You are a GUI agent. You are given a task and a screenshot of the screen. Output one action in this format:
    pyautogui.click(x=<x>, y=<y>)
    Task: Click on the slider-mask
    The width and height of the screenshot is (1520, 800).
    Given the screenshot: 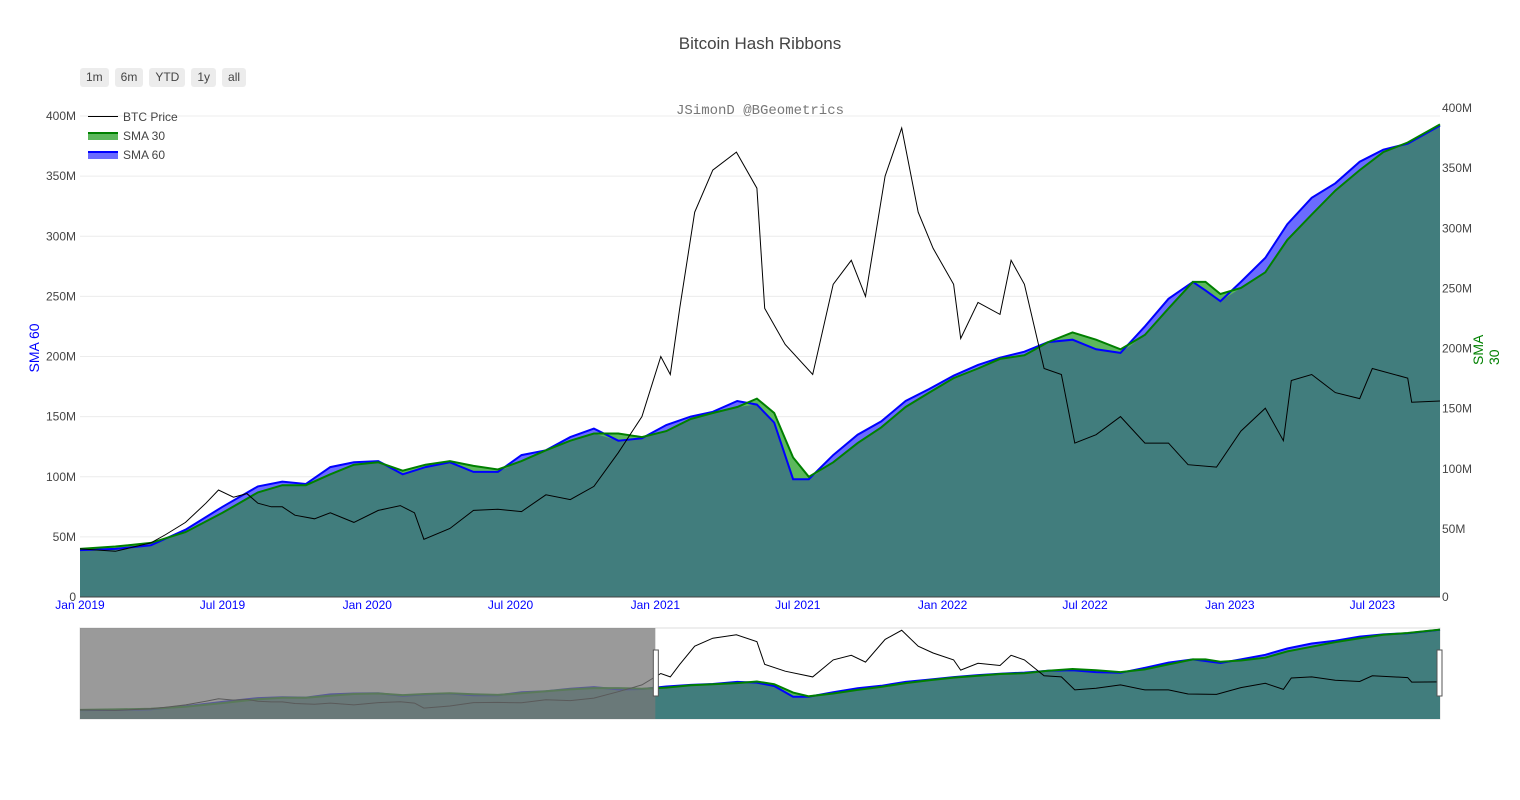 What is the action you would take?
    pyautogui.click(x=368, y=673)
    